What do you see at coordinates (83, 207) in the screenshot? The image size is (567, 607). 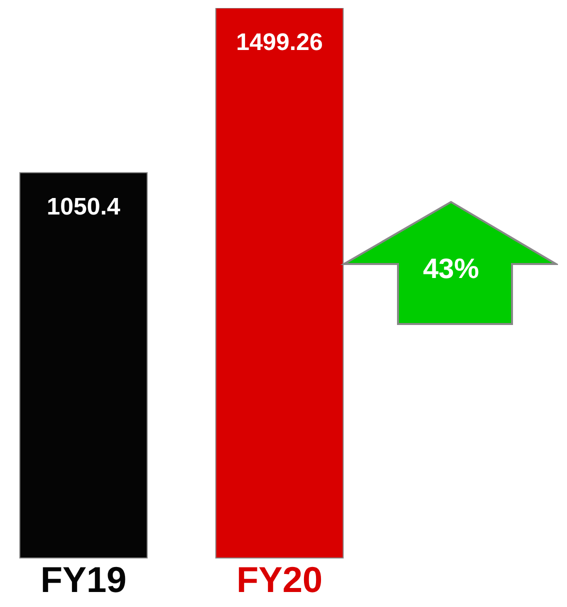 I see `data-label: 1050.4` at bounding box center [83, 207].